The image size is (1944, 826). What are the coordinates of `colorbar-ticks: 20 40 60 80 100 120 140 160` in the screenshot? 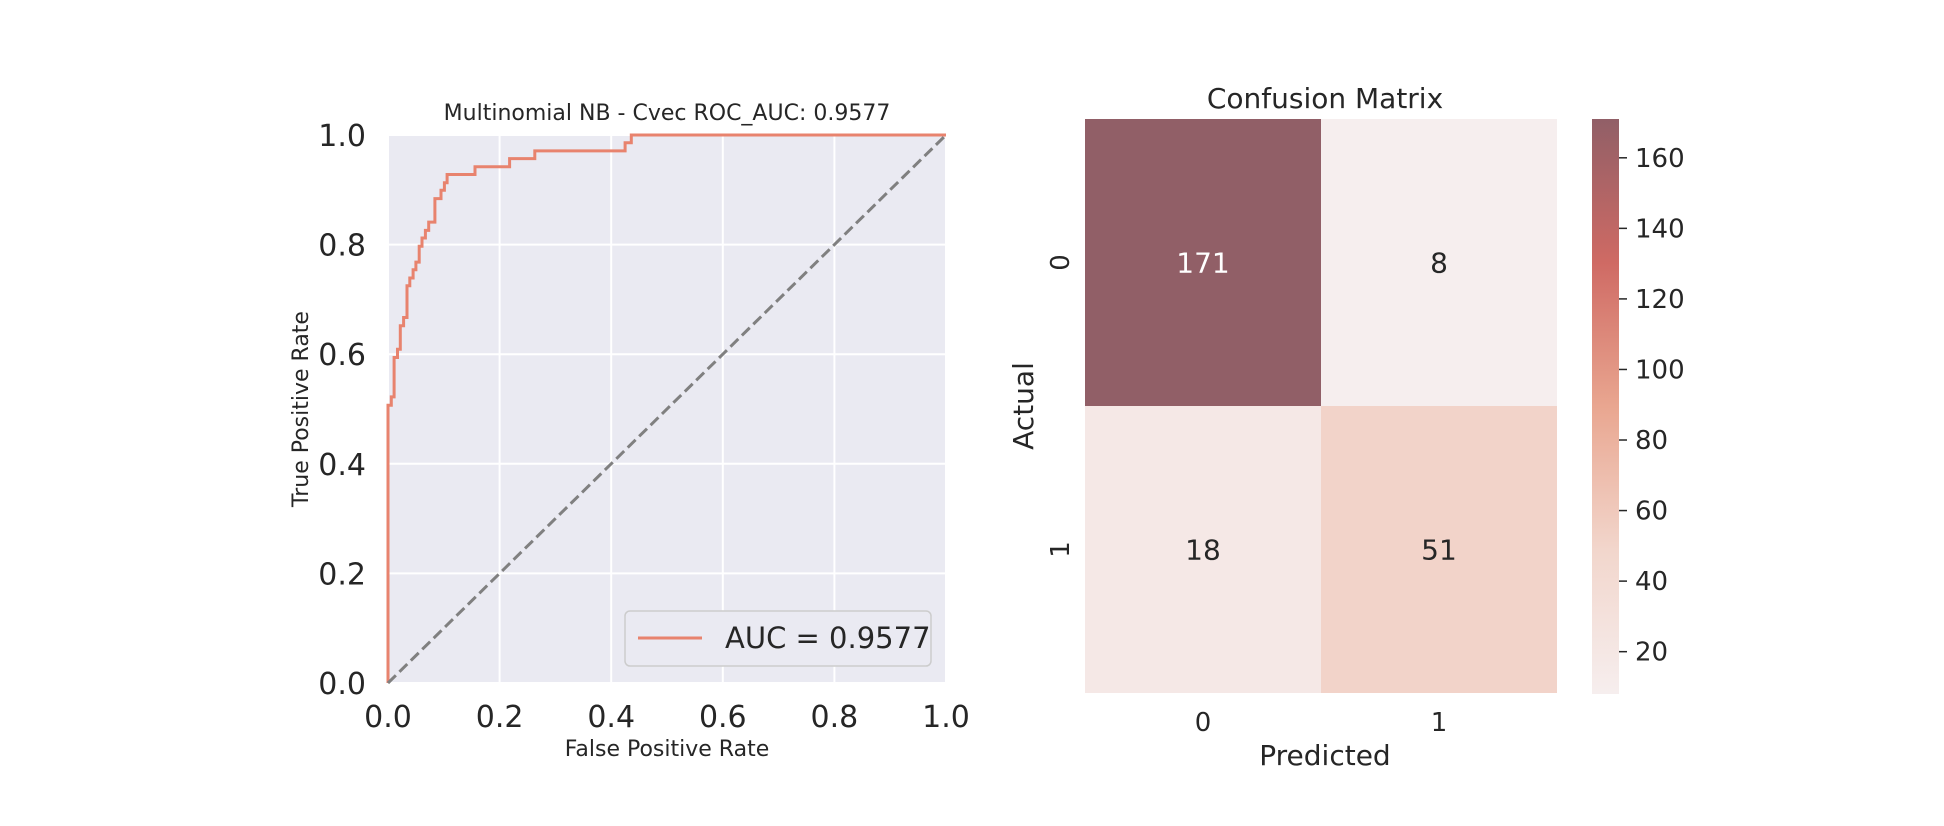 It's located at (1652, 406).